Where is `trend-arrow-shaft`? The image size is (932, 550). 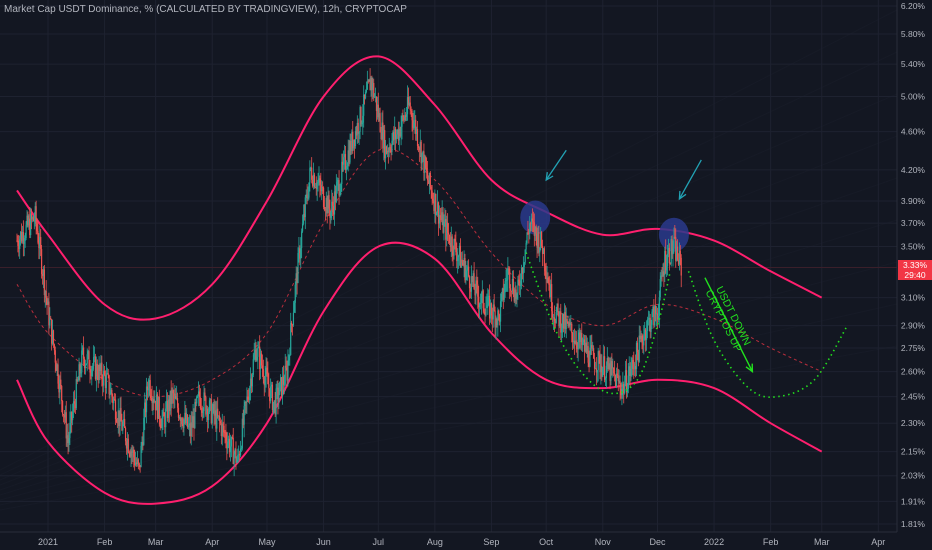 trend-arrow-shaft is located at coordinates (729, 324).